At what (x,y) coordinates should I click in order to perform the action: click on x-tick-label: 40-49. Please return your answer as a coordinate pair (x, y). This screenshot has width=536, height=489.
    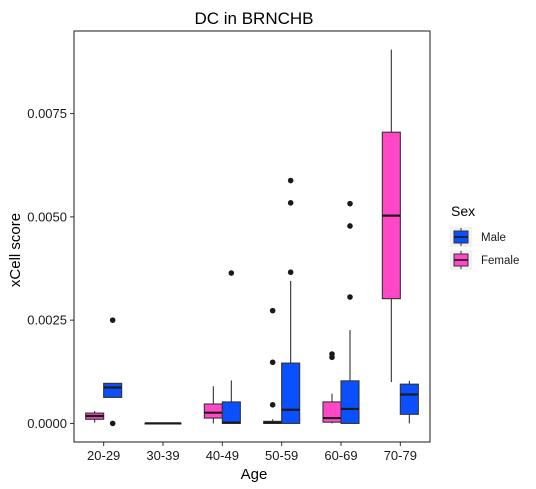
    Looking at the image, I should click on (222, 455).